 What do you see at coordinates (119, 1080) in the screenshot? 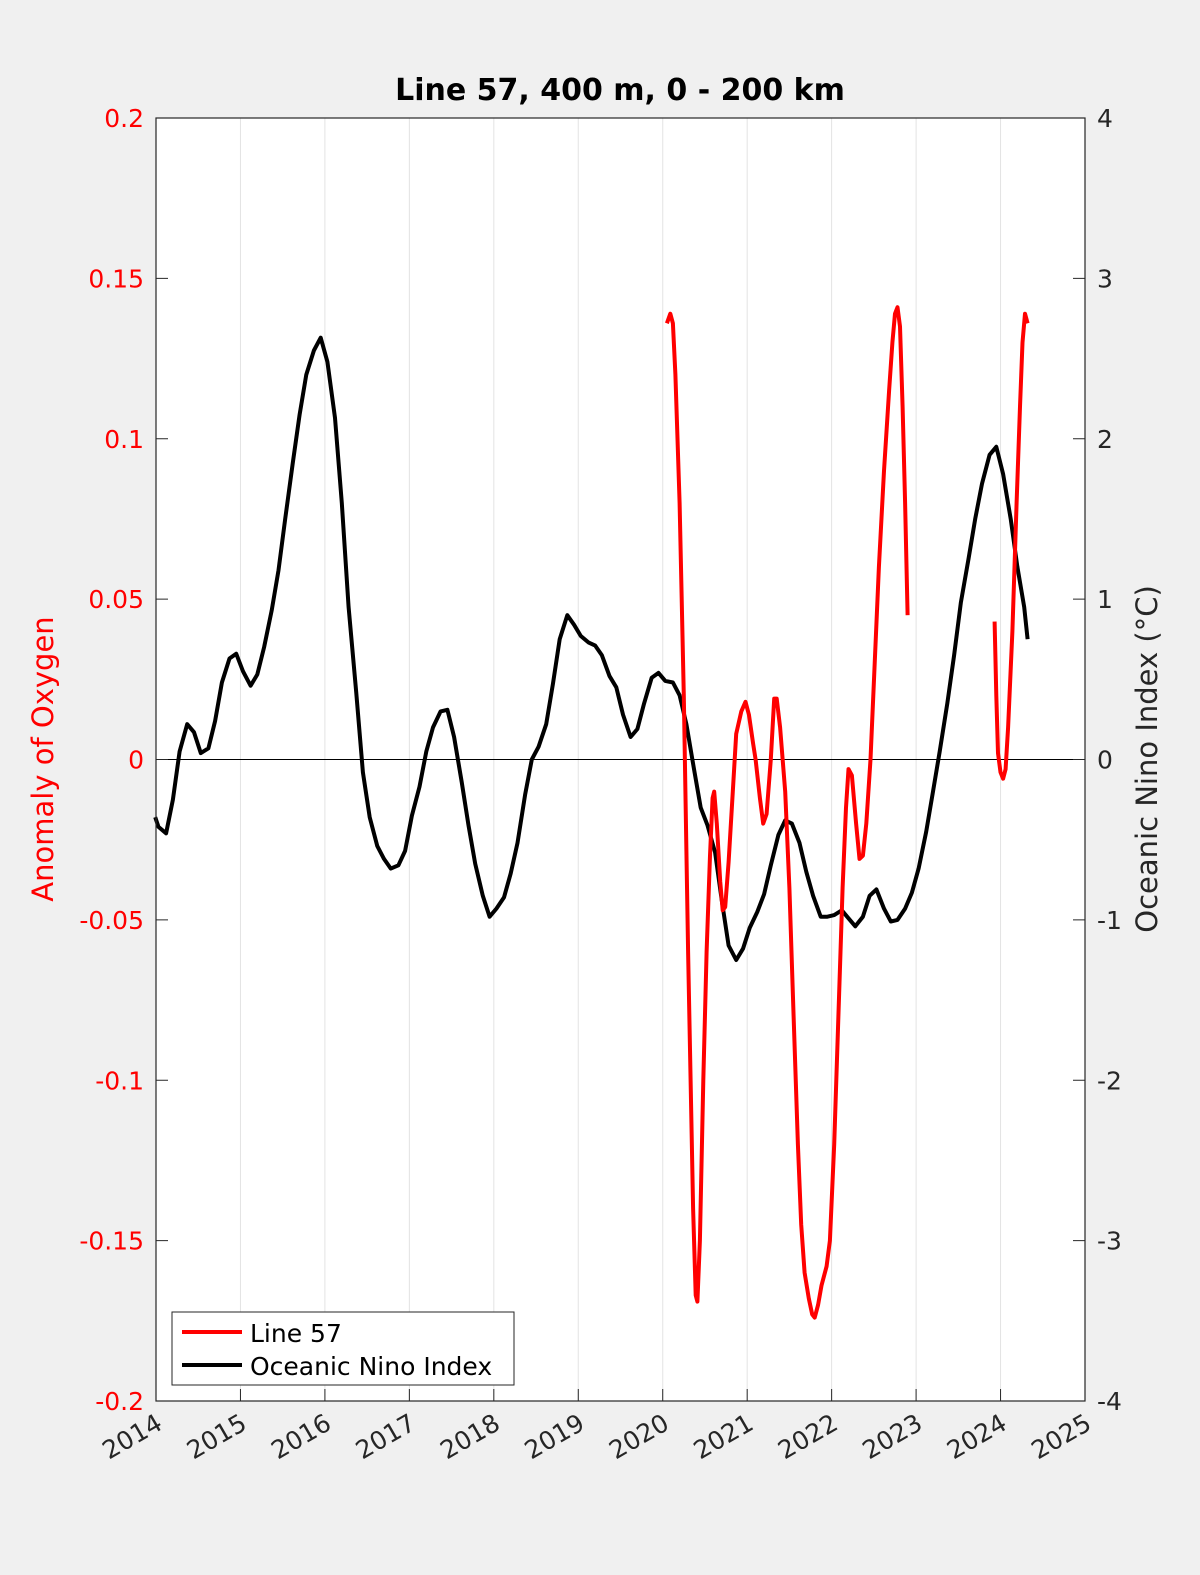
I see `y-left-tick-label: -0.1` at bounding box center [119, 1080].